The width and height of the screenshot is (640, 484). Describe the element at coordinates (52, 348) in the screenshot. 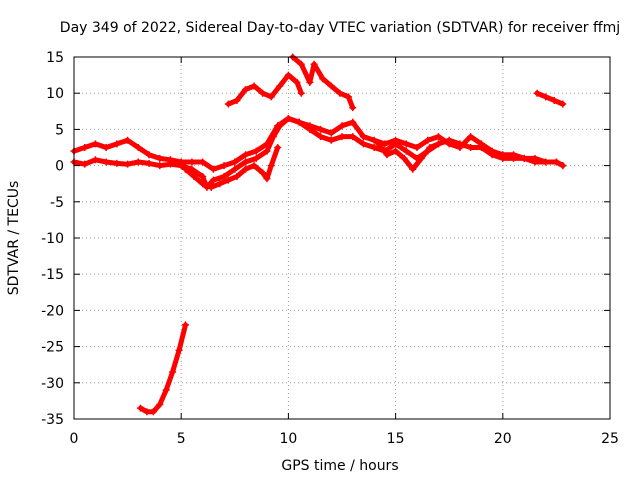

I see `y-tick-label: -25` at that location.